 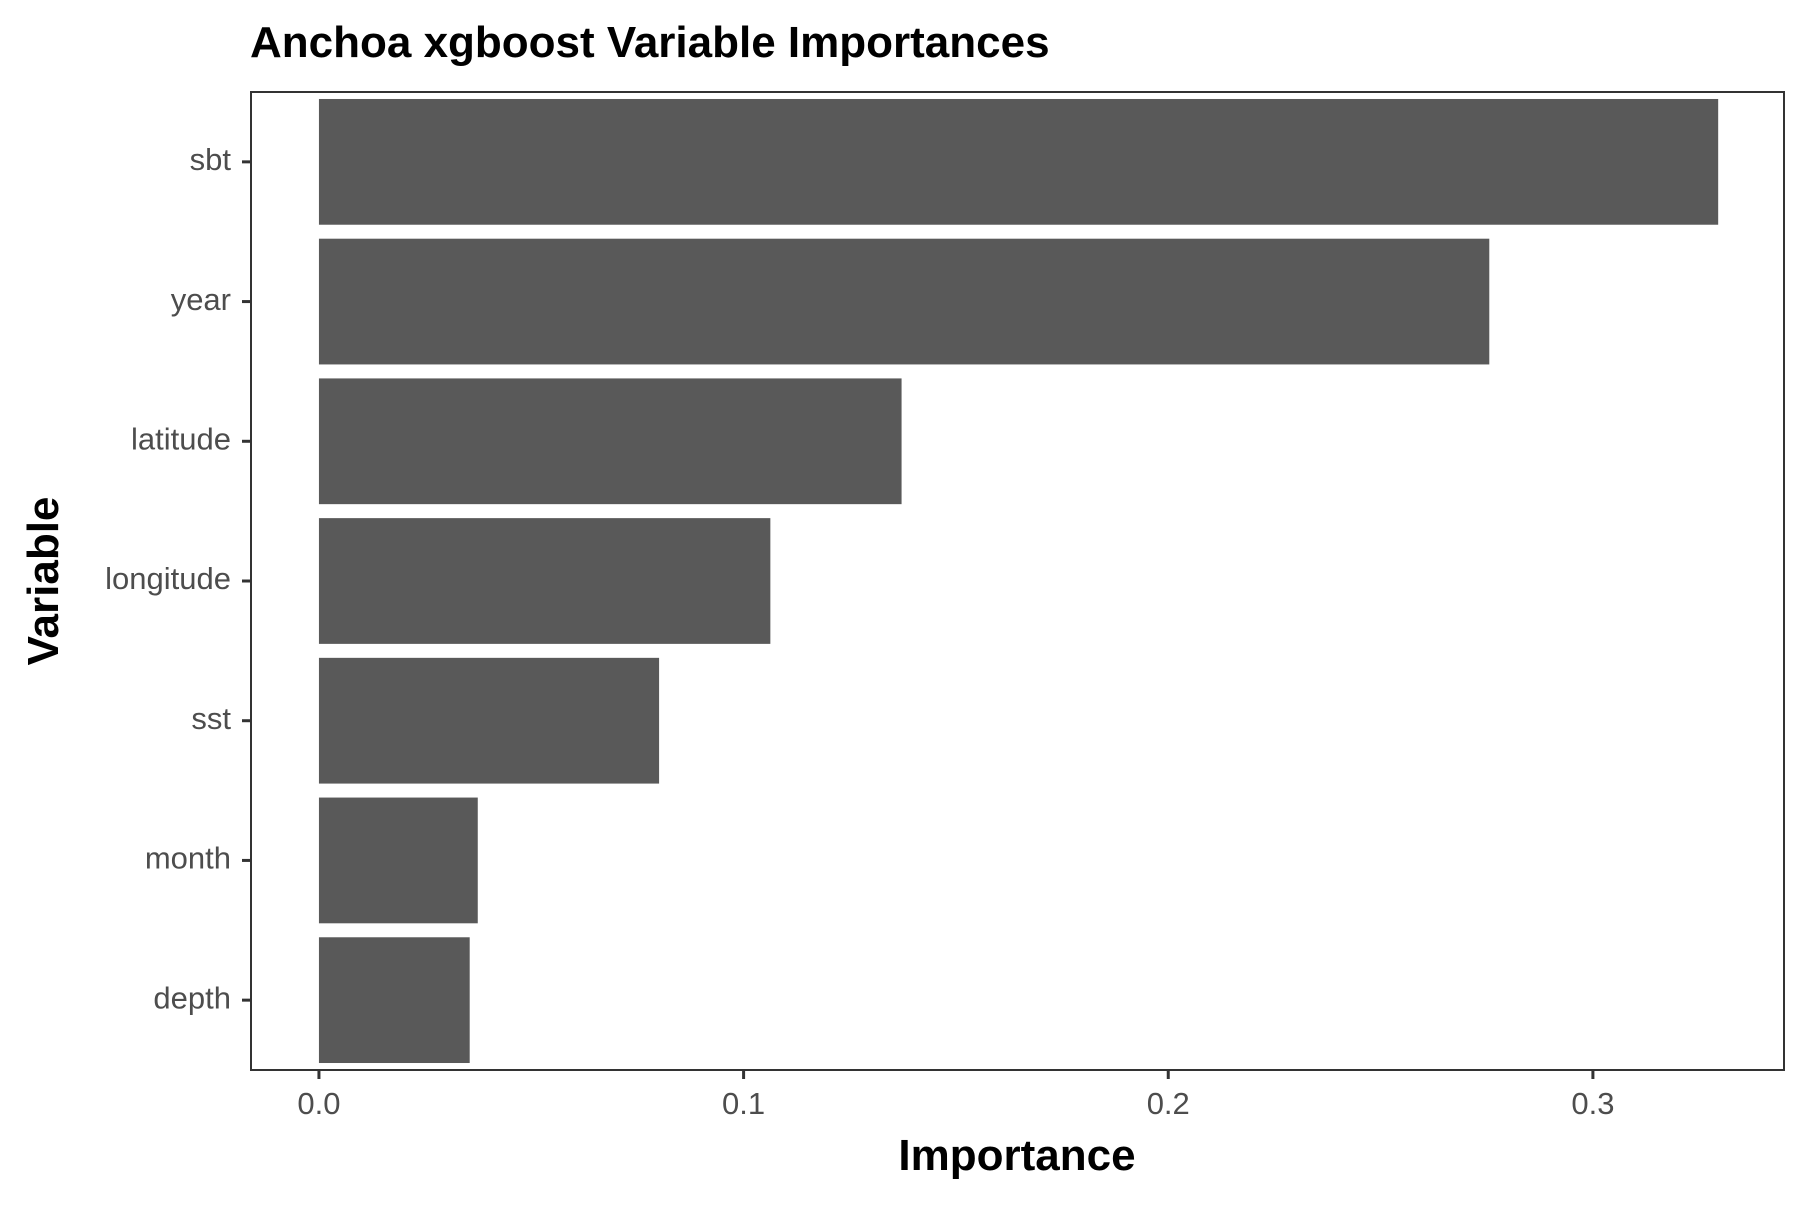 I want to click on bar-month, so click(x=398, y=860).